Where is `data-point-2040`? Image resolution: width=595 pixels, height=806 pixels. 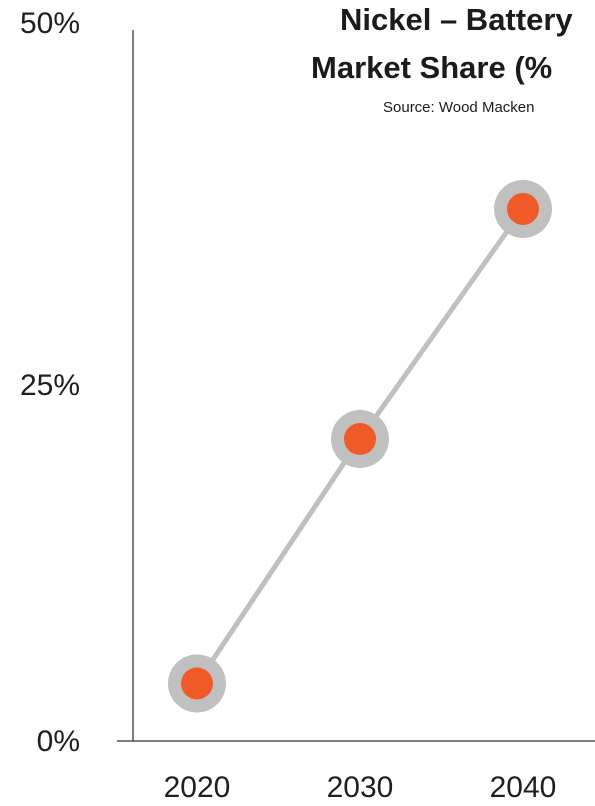 data-point-2040 is located at coordinates (523, 208).